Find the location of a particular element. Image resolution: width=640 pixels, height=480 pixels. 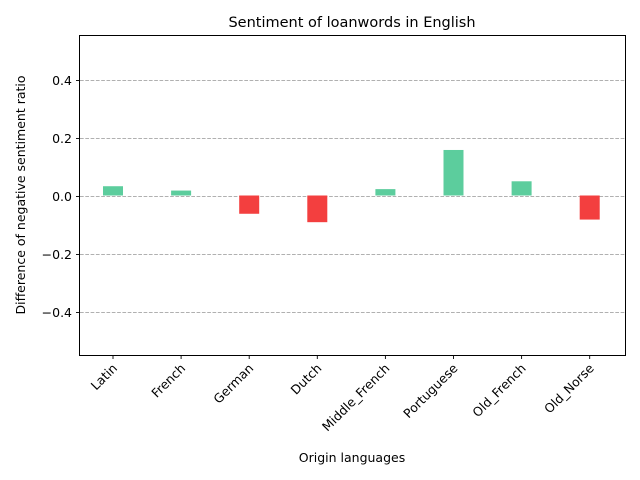

x-tick-label: German is located at coordinates (233, 384).